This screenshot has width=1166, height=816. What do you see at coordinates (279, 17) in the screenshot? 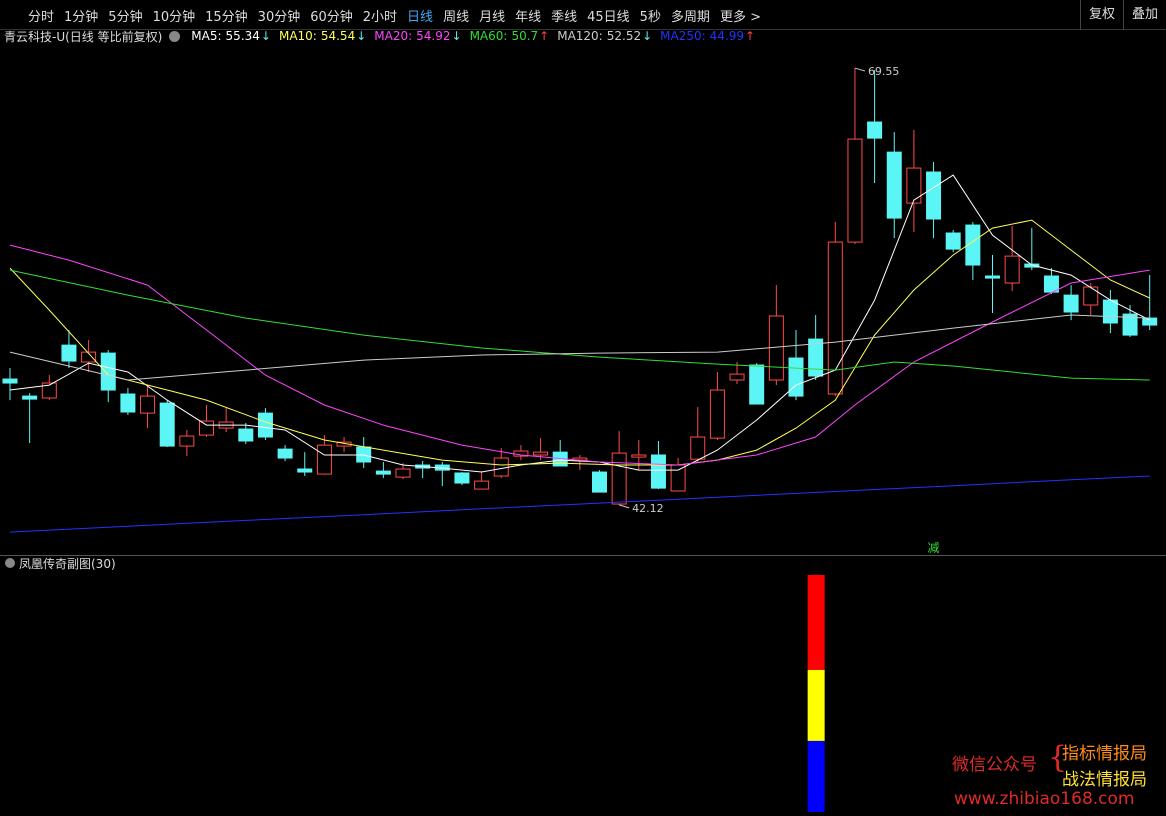
I see `period-tab: 30分钟` at bounding box center [279, 17].